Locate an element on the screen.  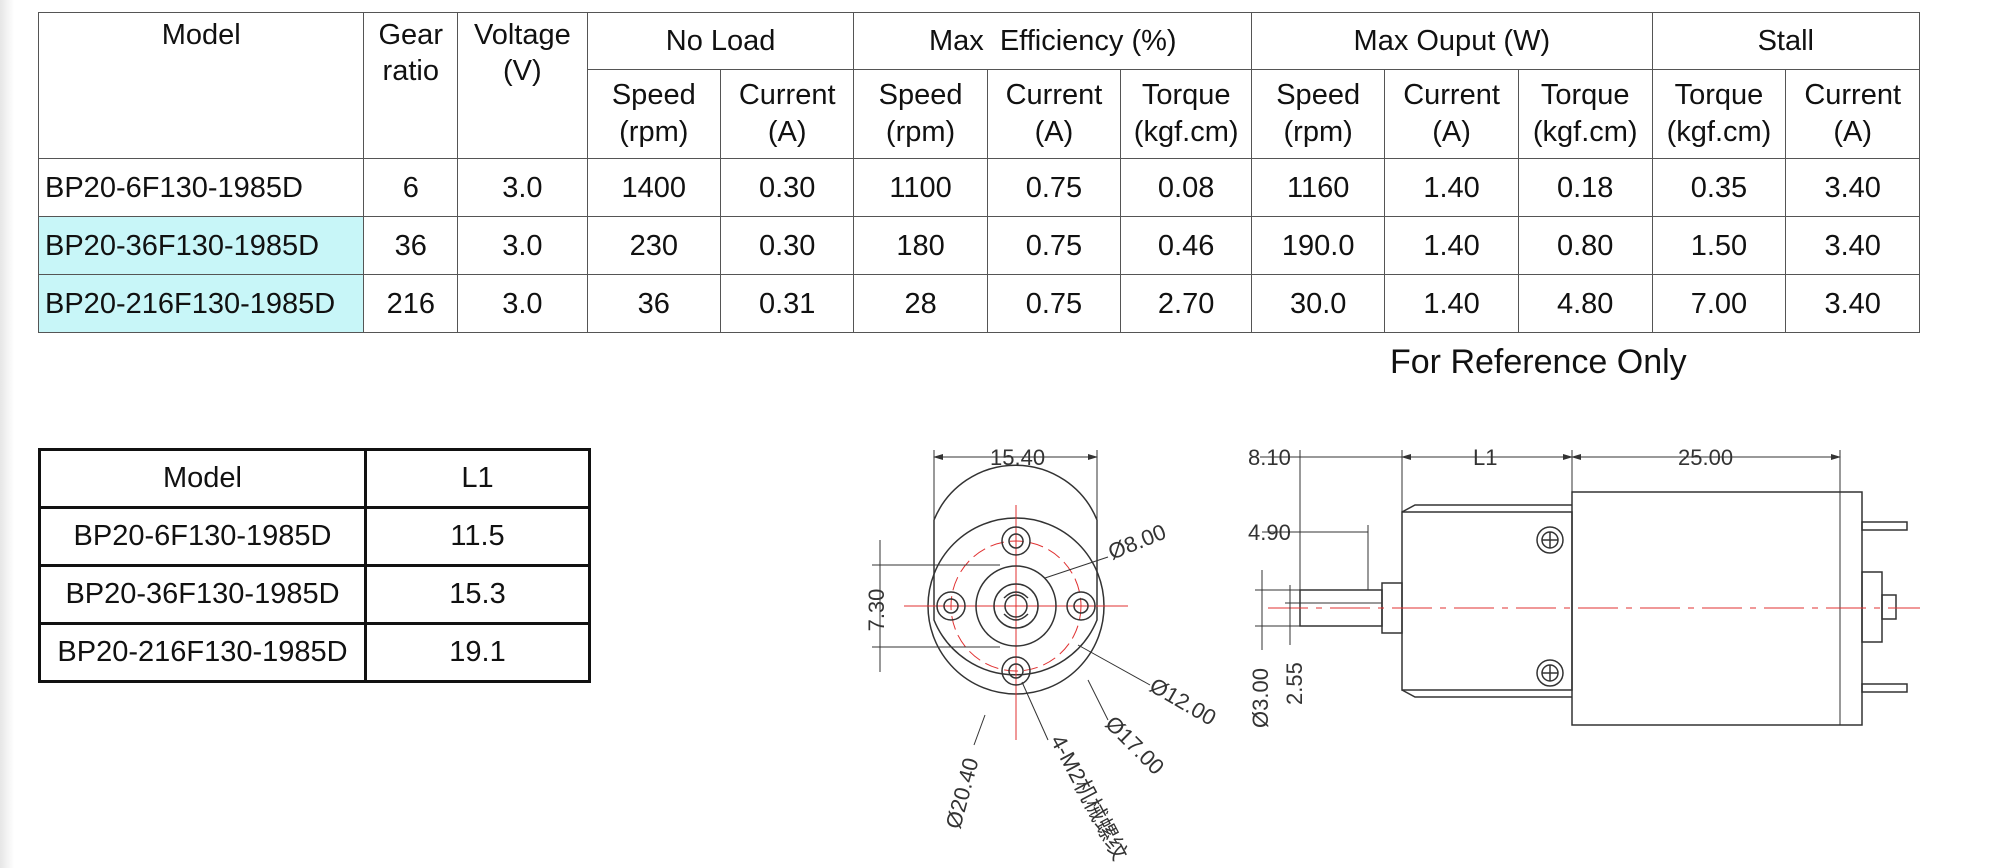
subheader-out-speed: Speed (rpm) is located at coordinates (1318, 114).